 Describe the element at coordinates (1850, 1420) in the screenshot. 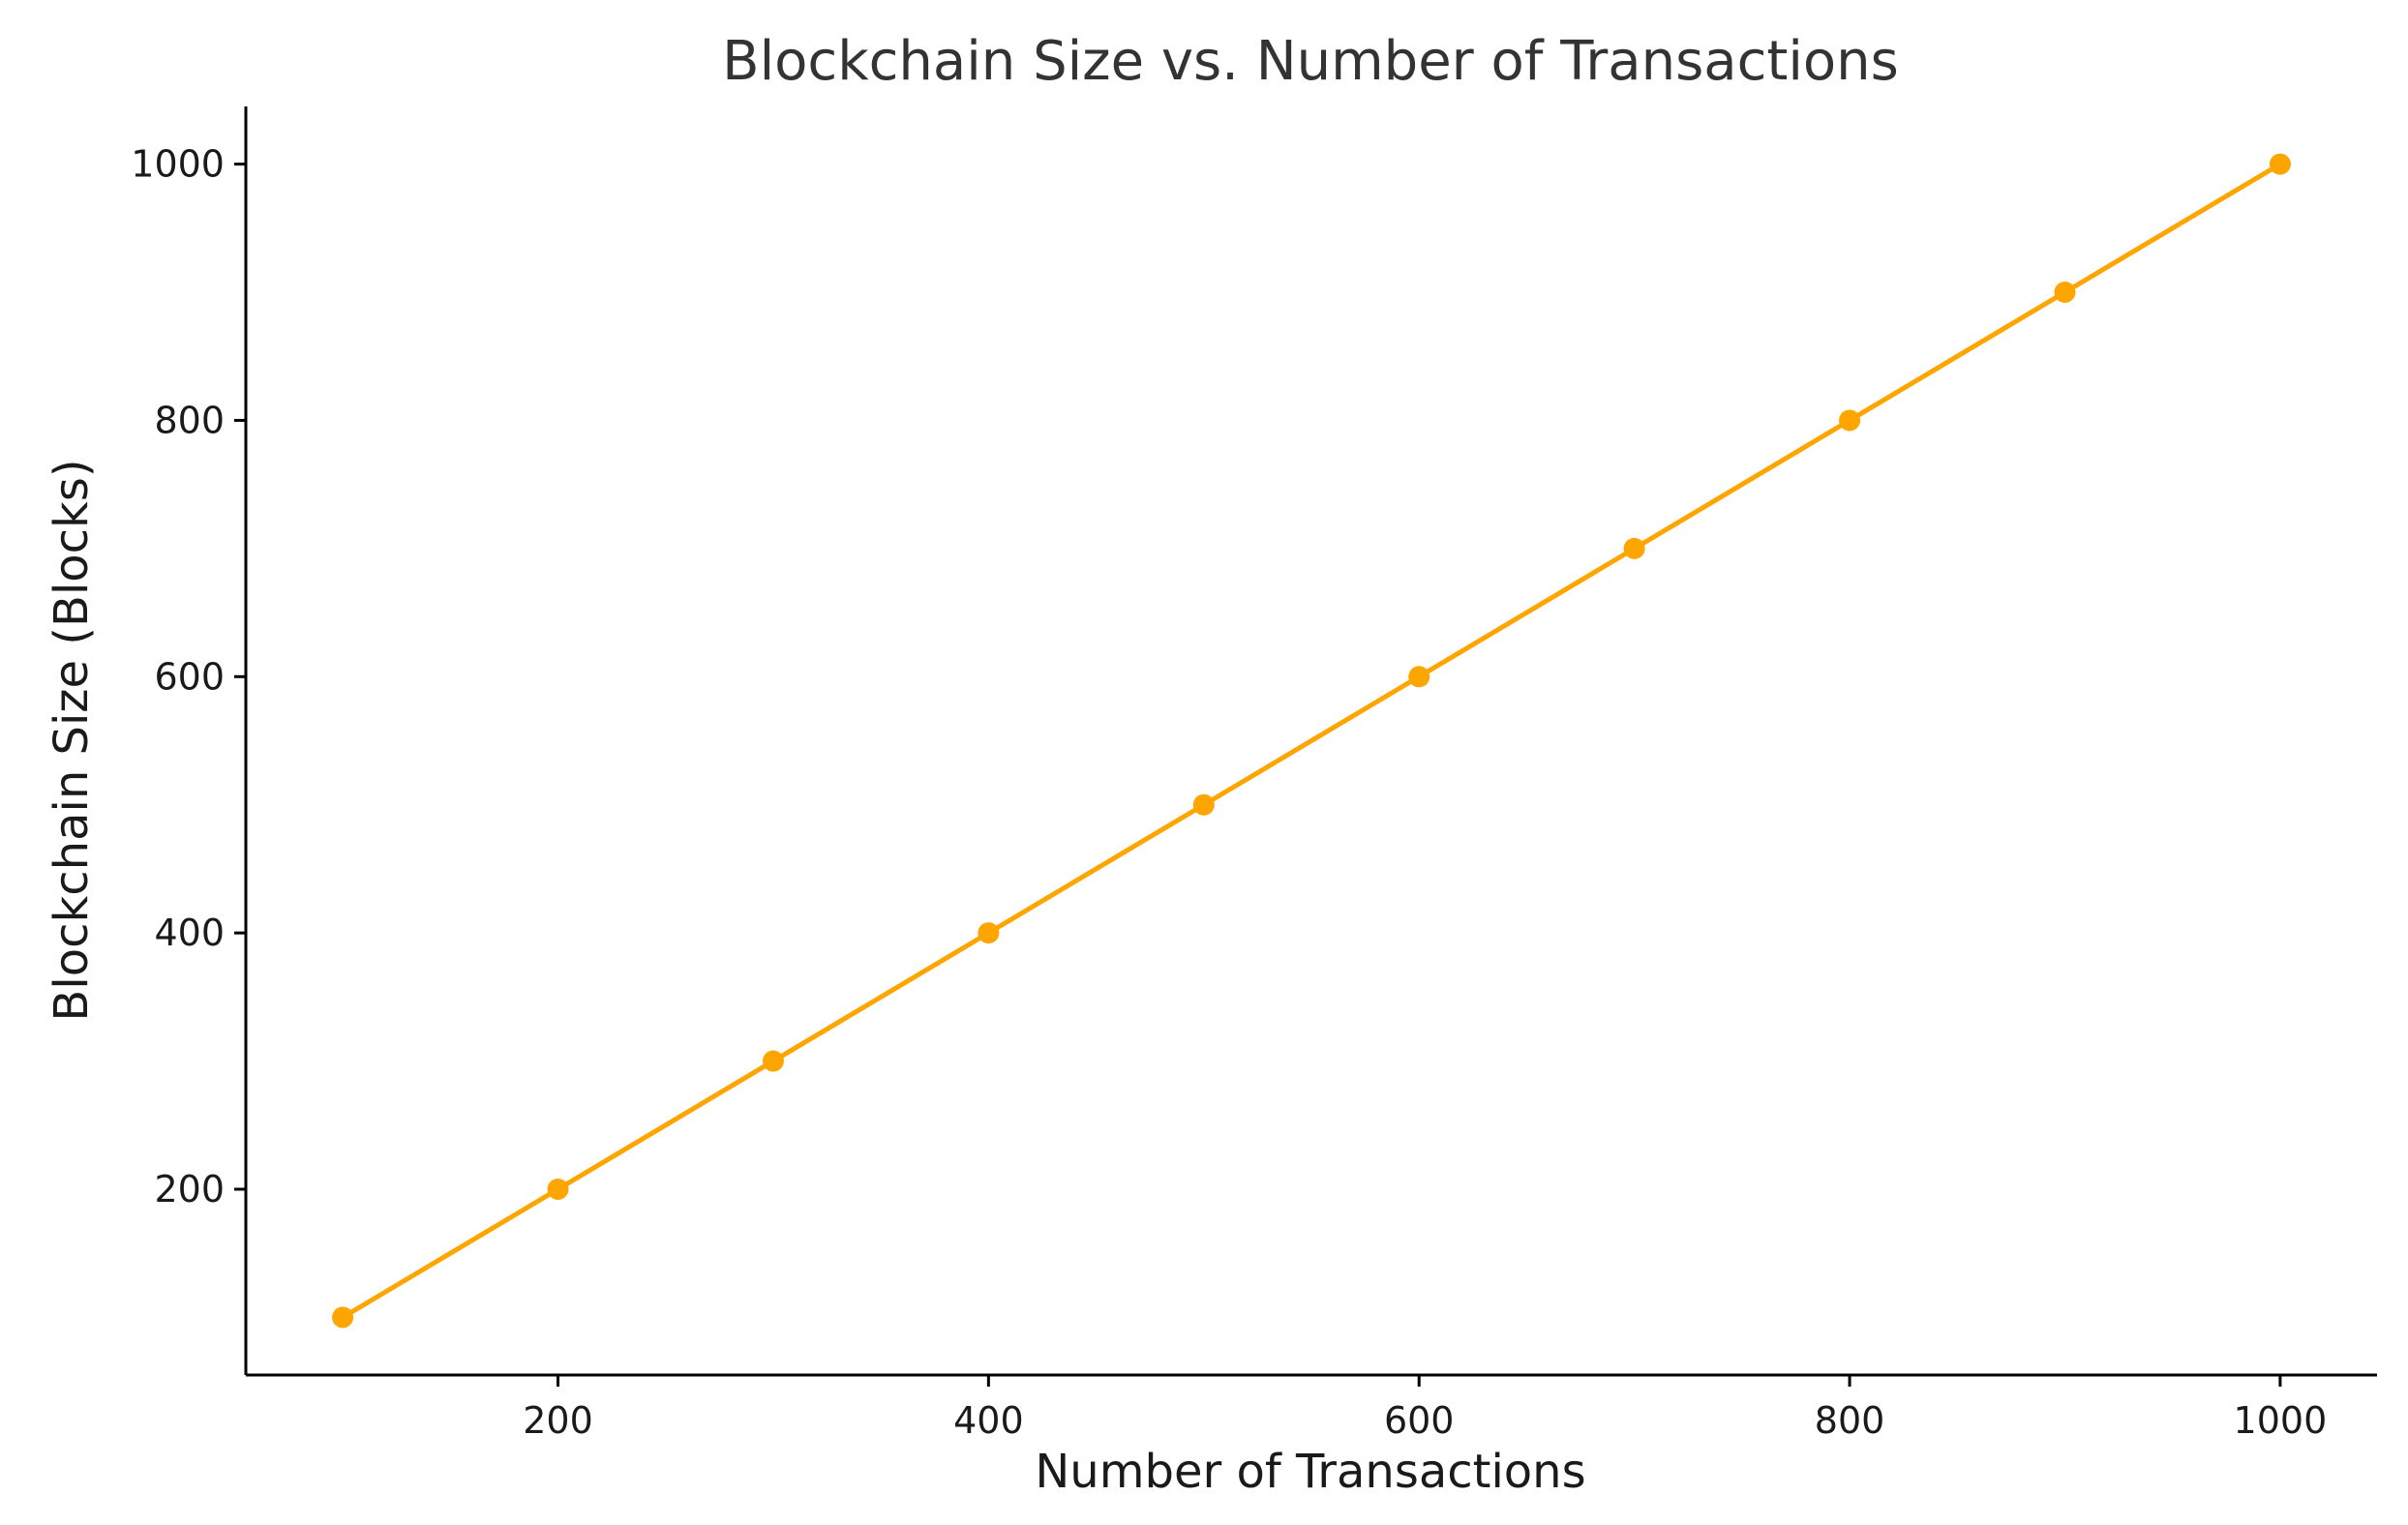

I see `x-tick-label: 800` at that location.